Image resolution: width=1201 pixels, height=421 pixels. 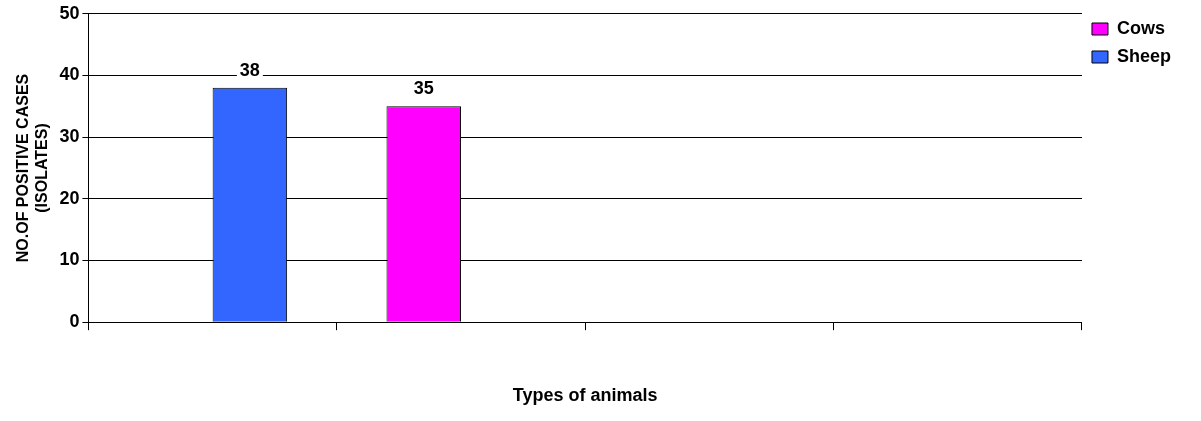 What do you see at coordinates (423, 88) in the screenshot?
I see `data-label: 35` at bounding box center [423, 88].